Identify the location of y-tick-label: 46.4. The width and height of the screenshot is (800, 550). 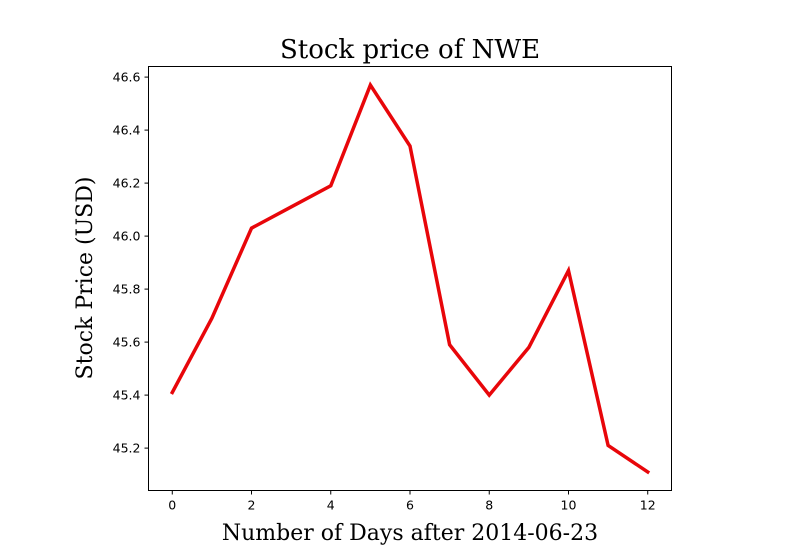
(127, 130).